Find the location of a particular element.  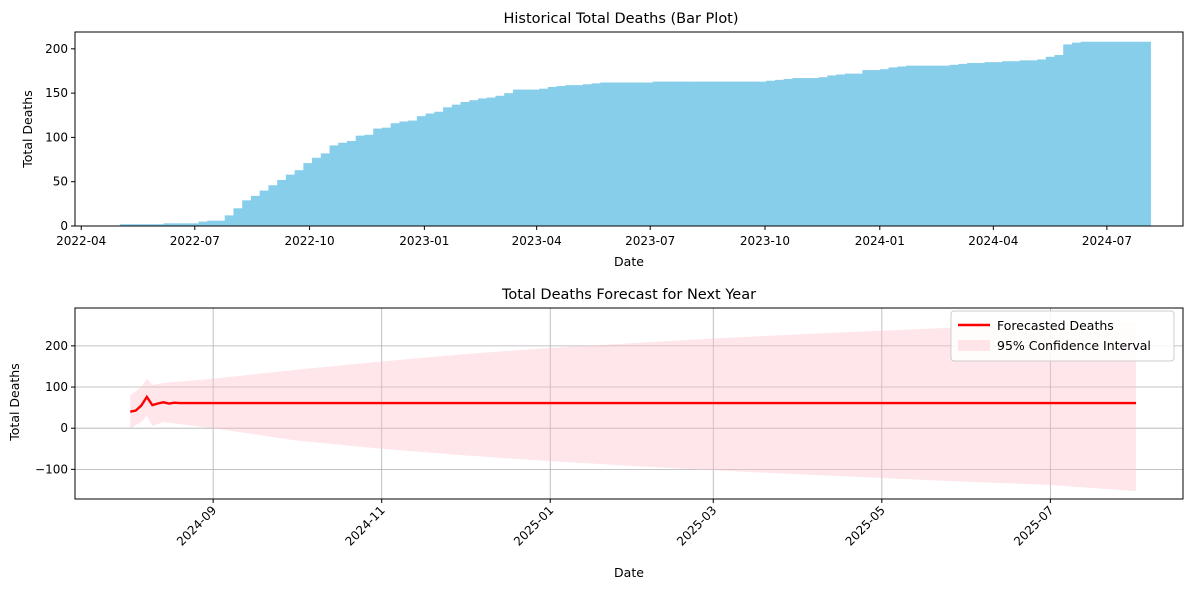

forecast-line is located at coordinates (633, 403).